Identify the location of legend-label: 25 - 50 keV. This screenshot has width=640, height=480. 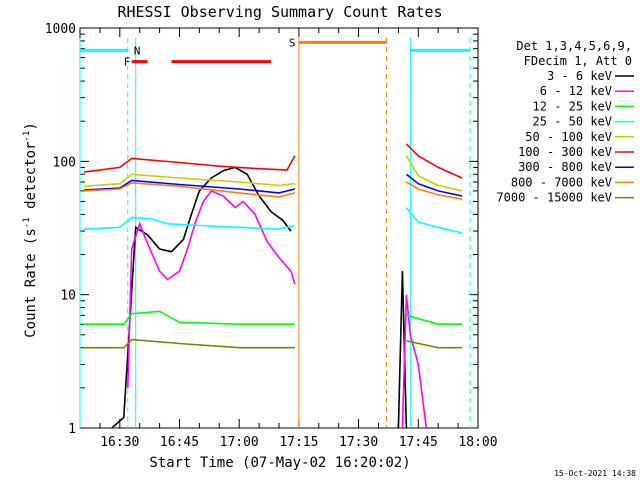
(572, 122).